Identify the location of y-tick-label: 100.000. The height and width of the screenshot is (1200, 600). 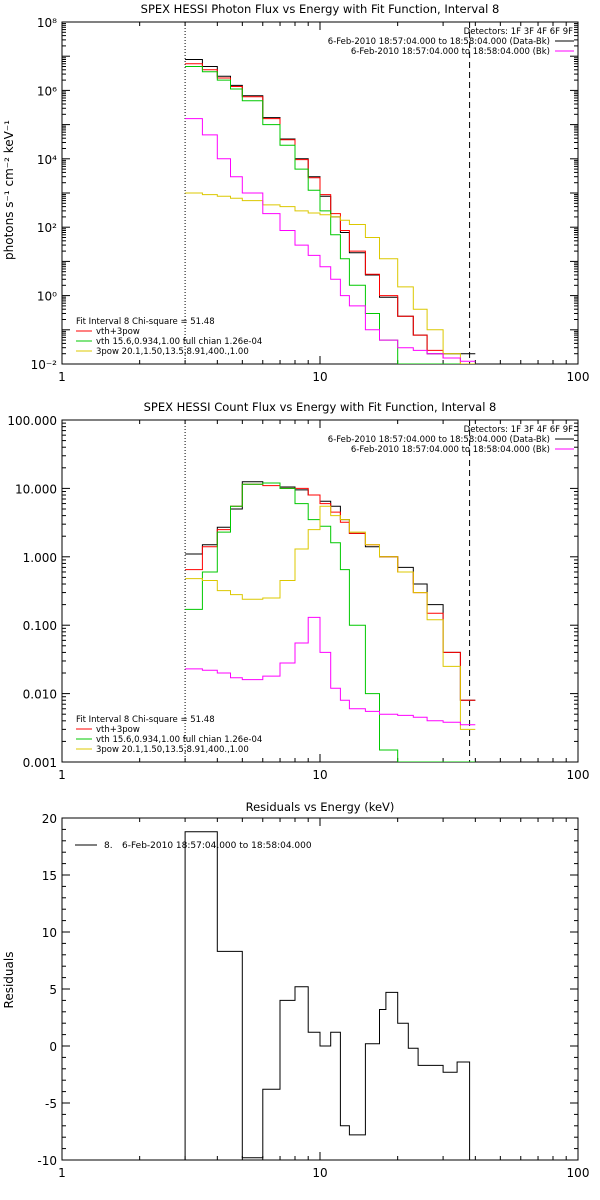
(32, 421).